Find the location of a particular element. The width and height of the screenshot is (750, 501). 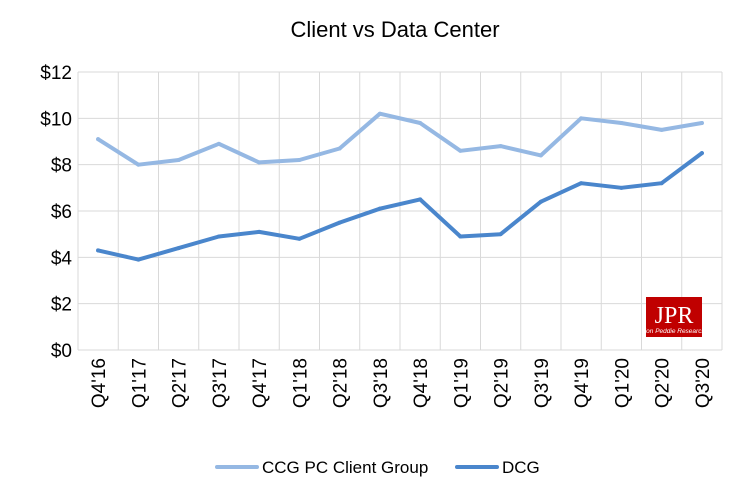

jpr-logo: JPR Jon Peddie Research is located at coordinates (674, 317).